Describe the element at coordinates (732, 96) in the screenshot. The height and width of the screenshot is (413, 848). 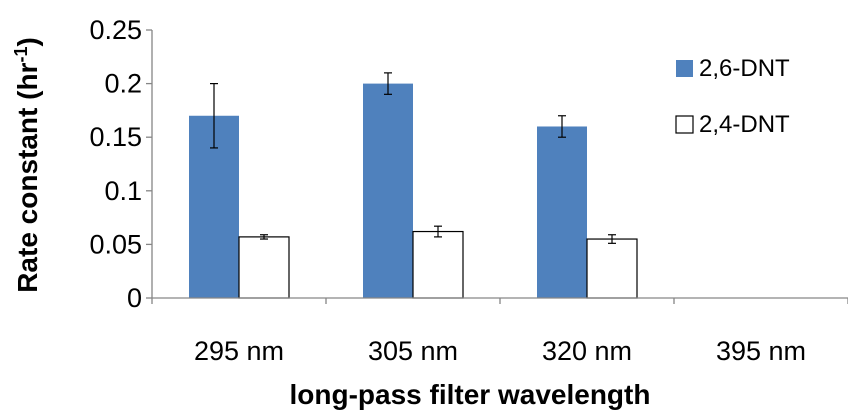
I see `legend: 2,6-DNT 2,4-DNT` at that location.